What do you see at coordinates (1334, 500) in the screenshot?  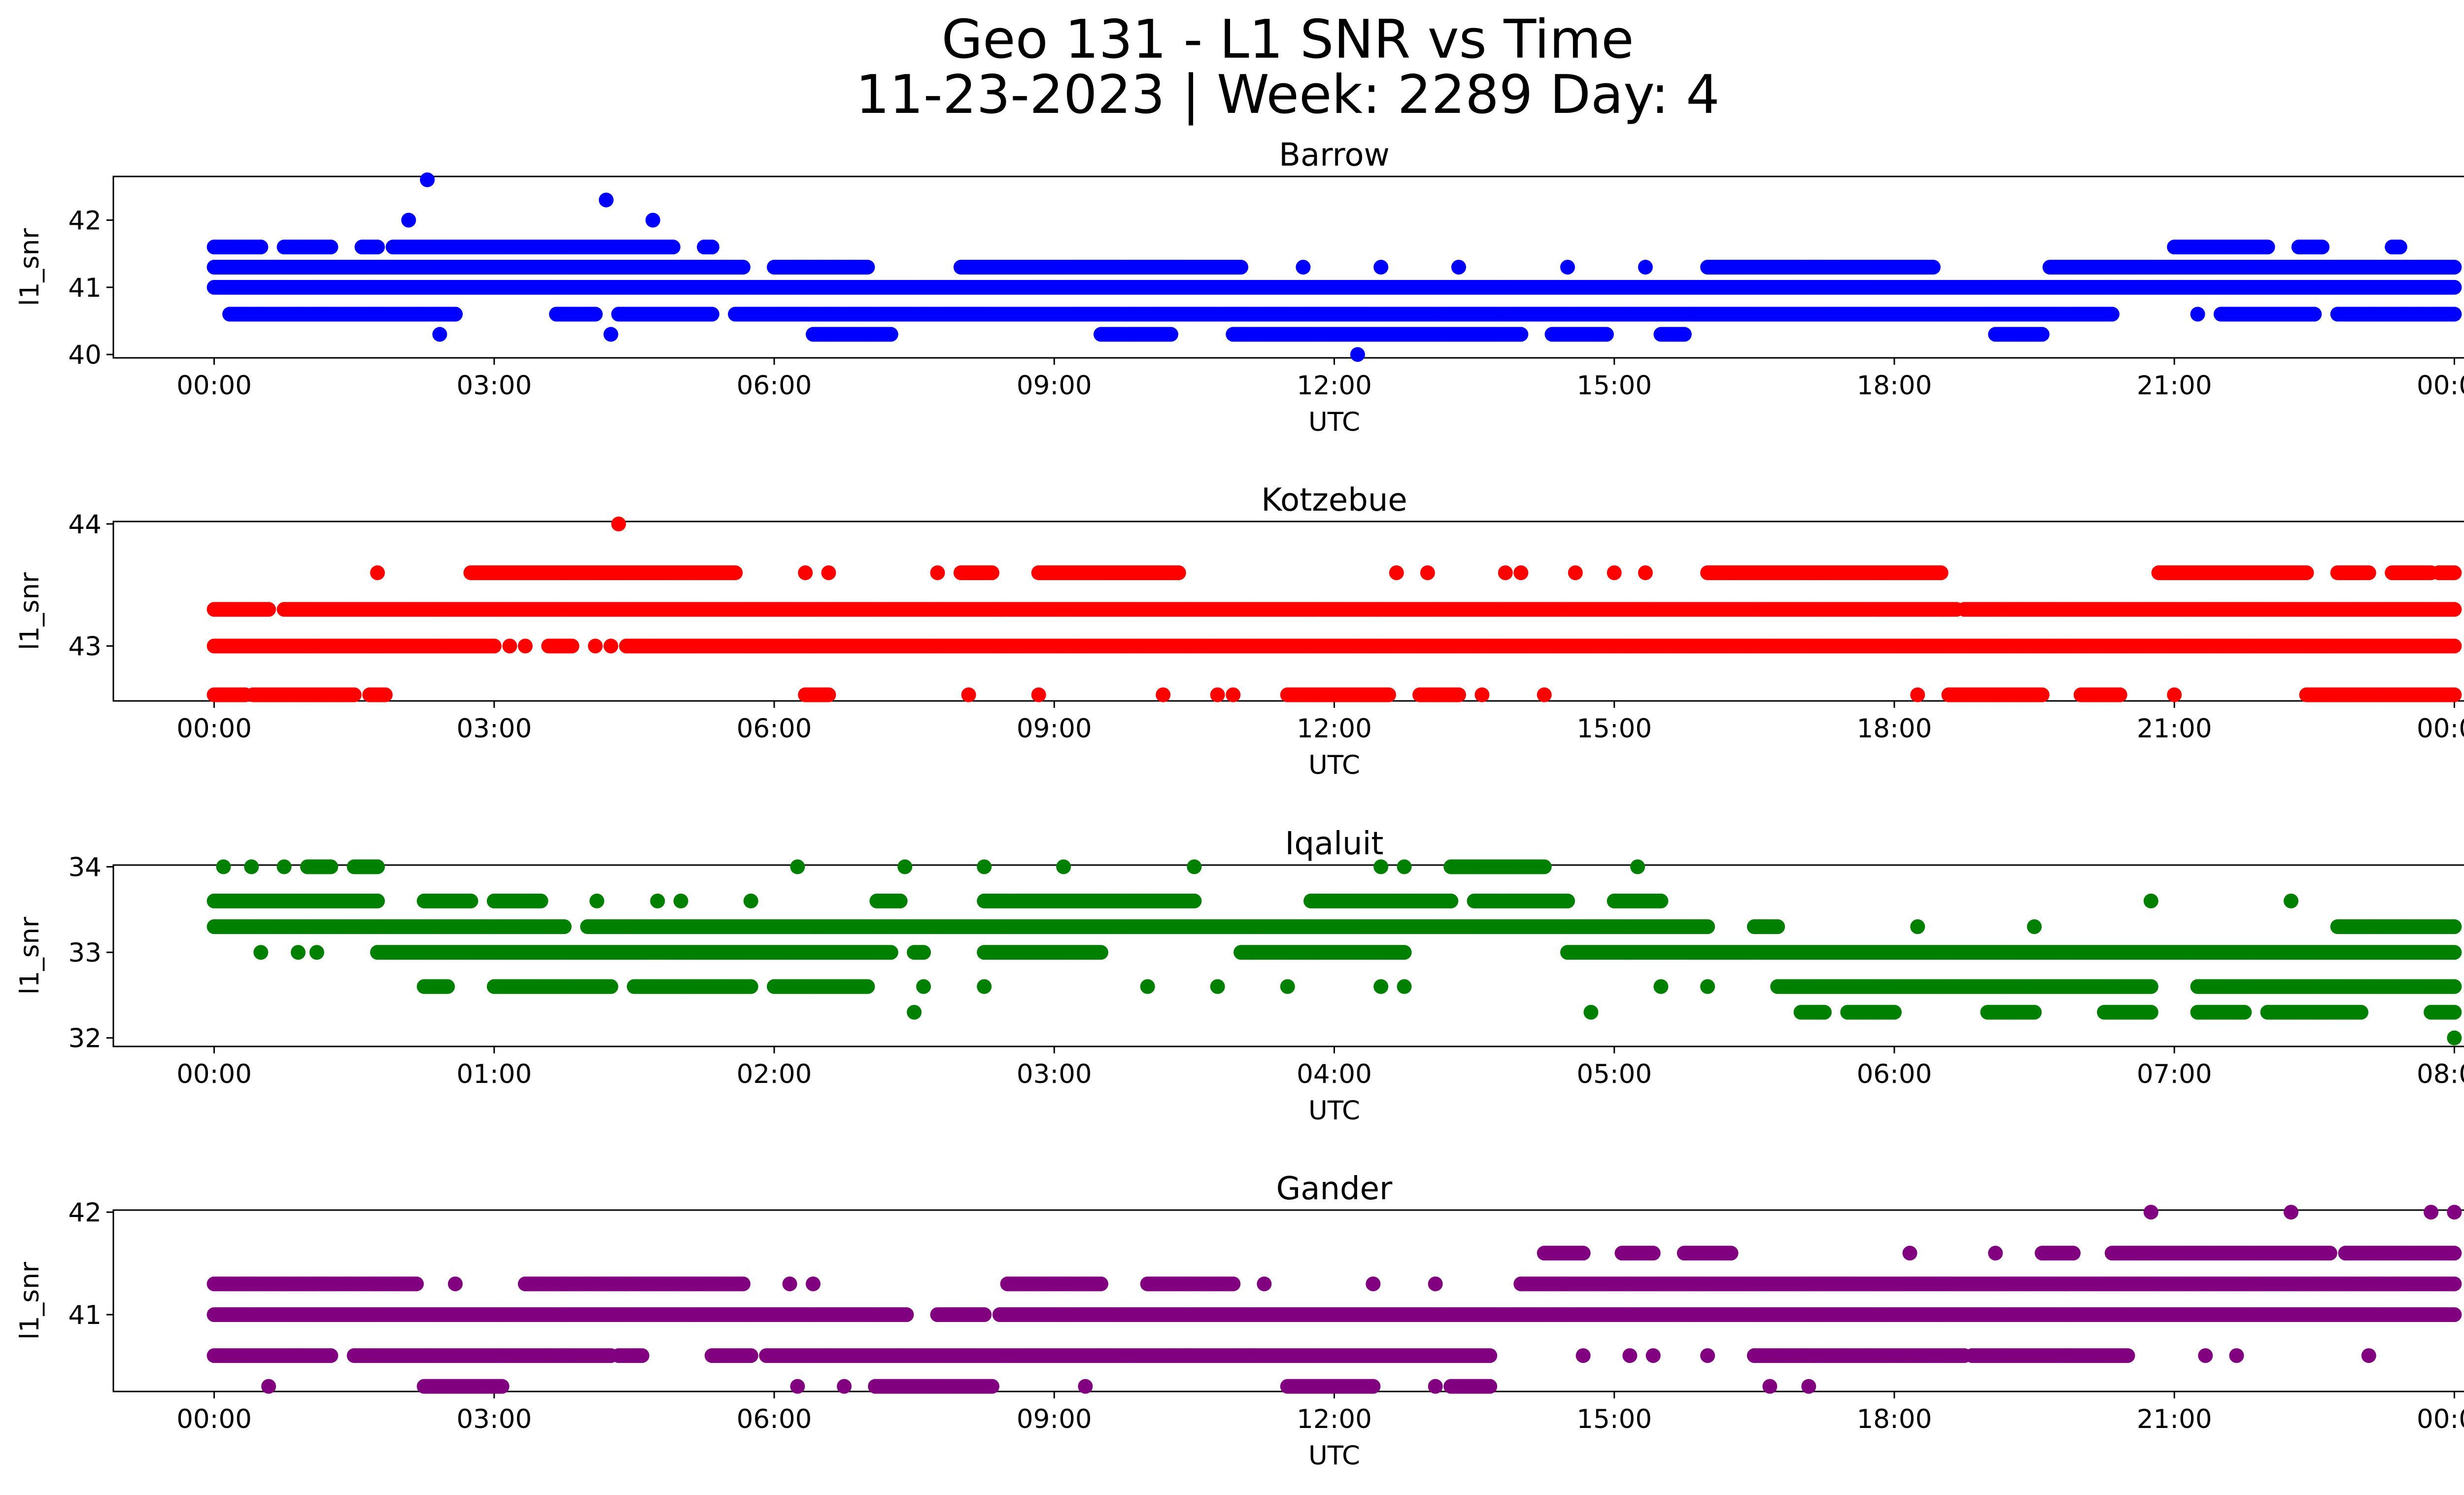 I see `panel-title: Kotzebue` at bounding box center [1334, 500].